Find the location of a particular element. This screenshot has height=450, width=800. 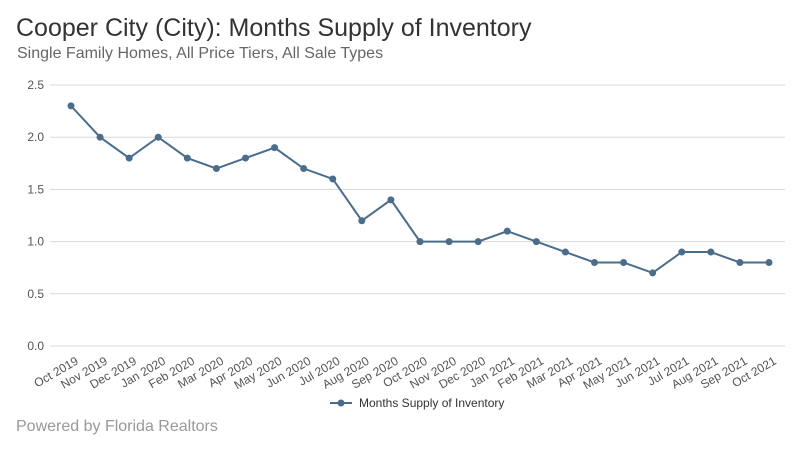

legend-marker is located at coordinates (341, 403).